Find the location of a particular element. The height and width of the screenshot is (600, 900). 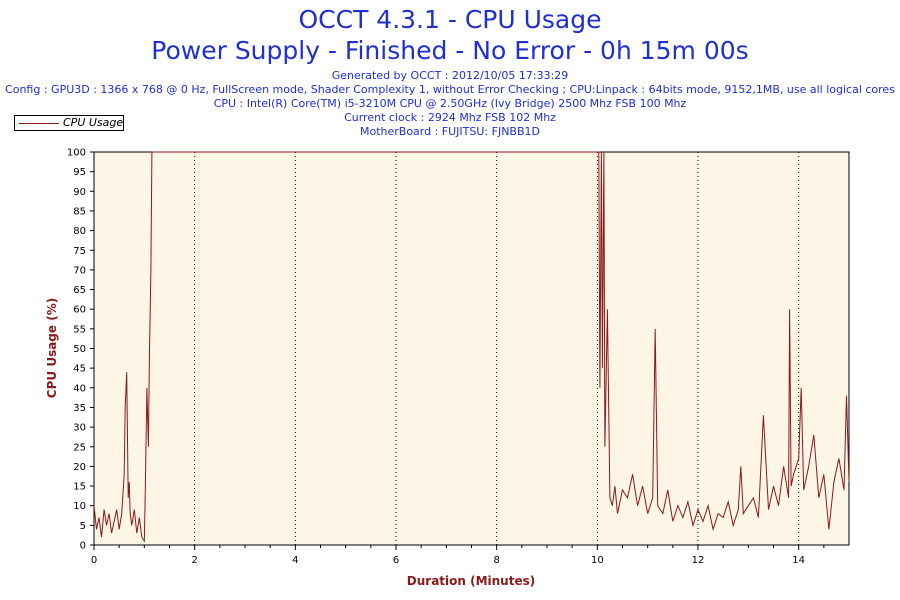

y-tick-label: 65 is located at coordinates (79, 290).